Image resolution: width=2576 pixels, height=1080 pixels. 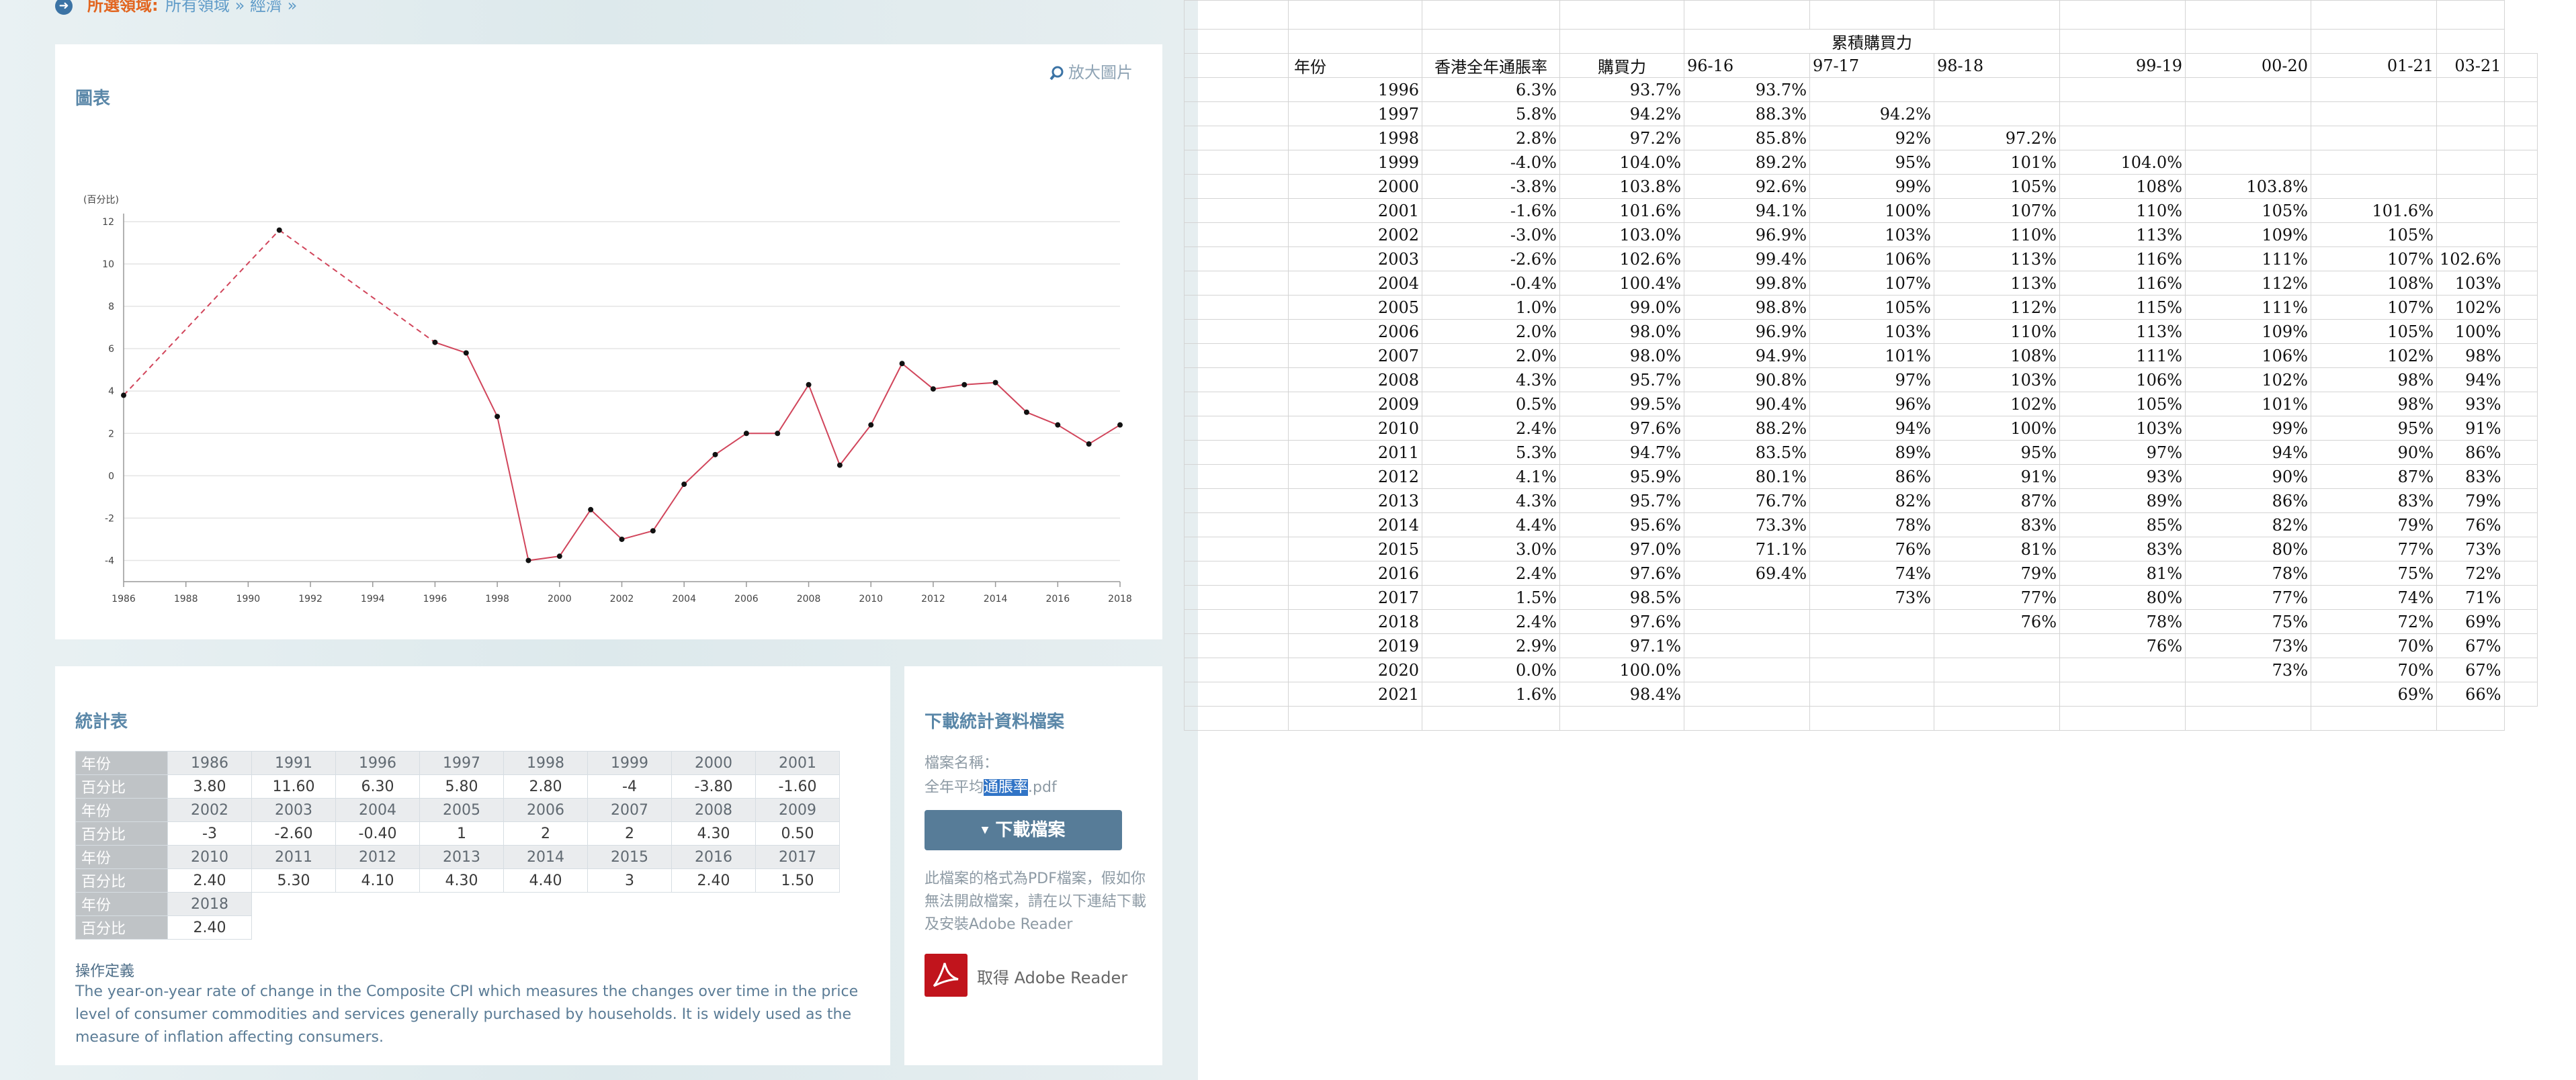 I want to click on sheet-data-cell: 95.9%, so click(x=1621, y=476).